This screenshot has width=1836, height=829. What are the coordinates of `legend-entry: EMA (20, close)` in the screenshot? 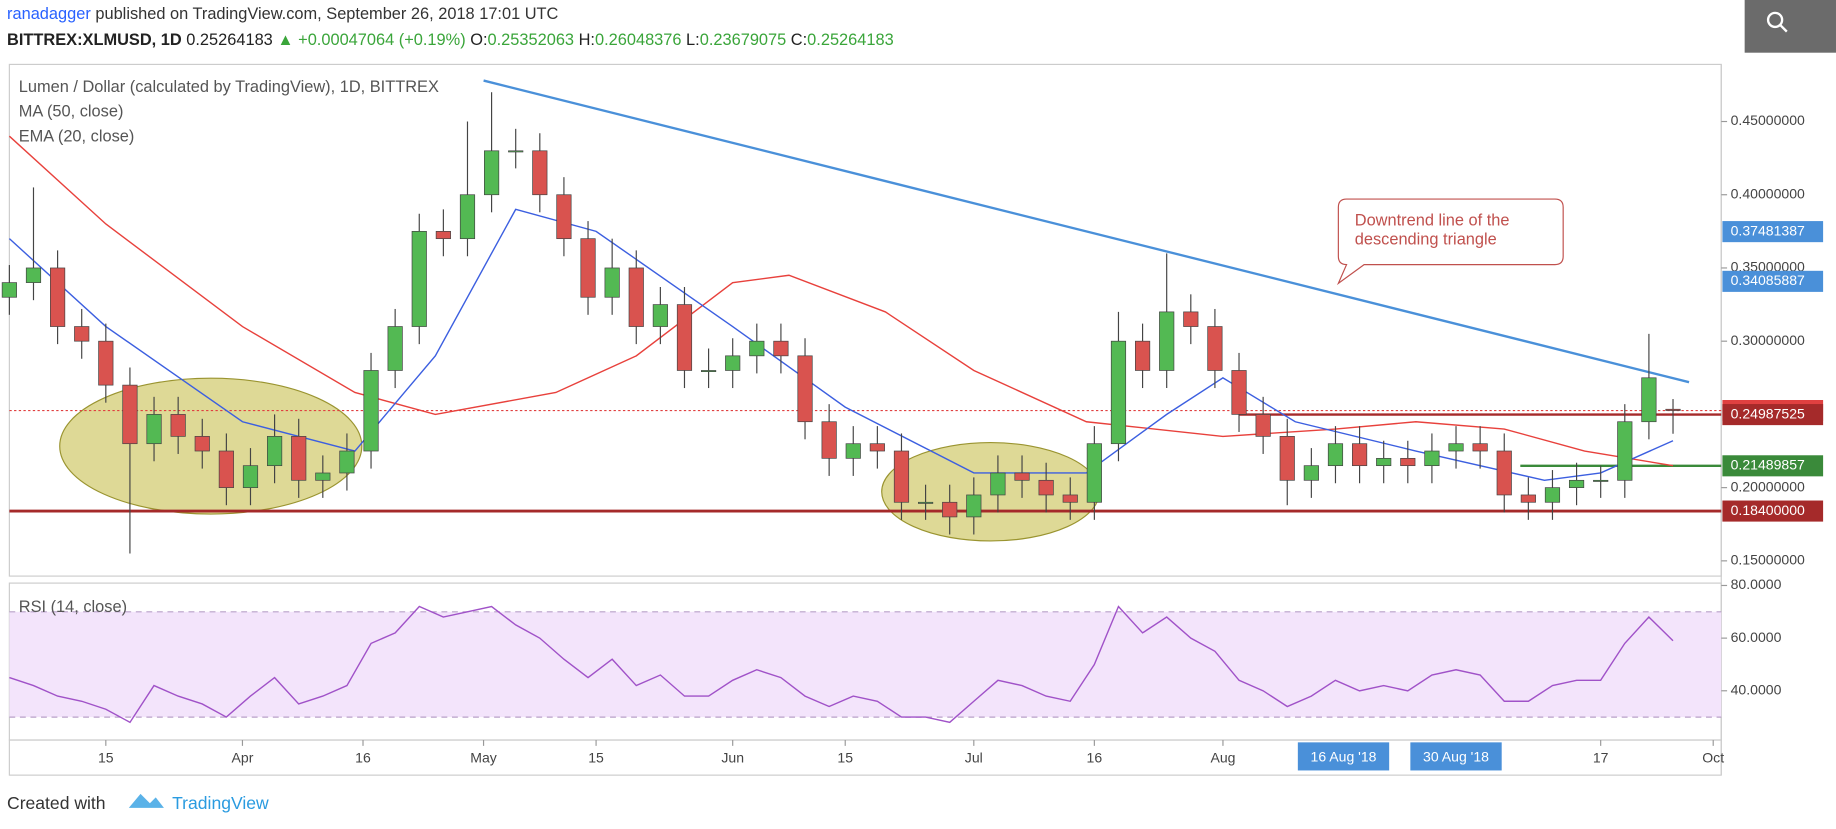 It's located at (77, 136).